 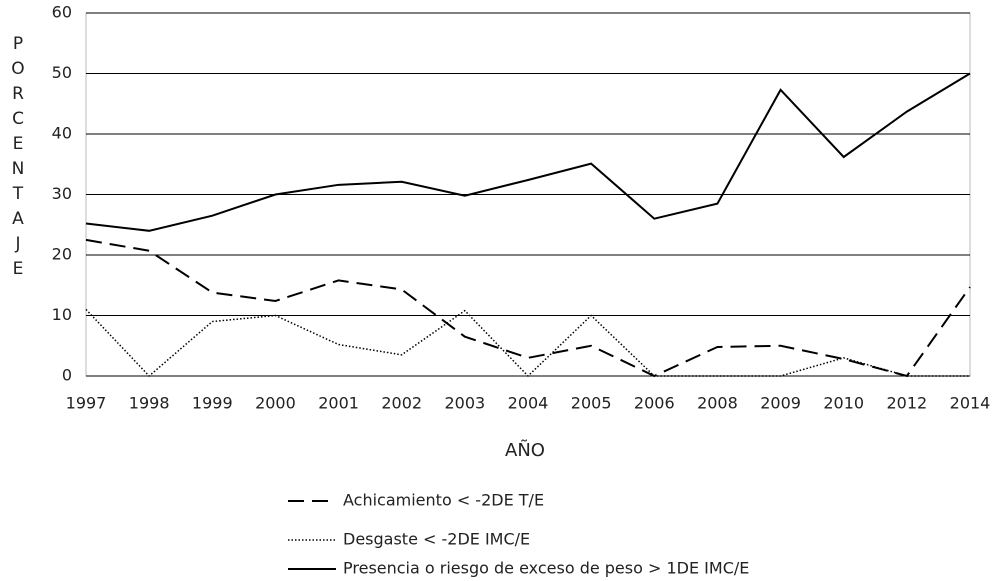 I want to click on x-tick-label: 2010, so click(x=843, y=403).